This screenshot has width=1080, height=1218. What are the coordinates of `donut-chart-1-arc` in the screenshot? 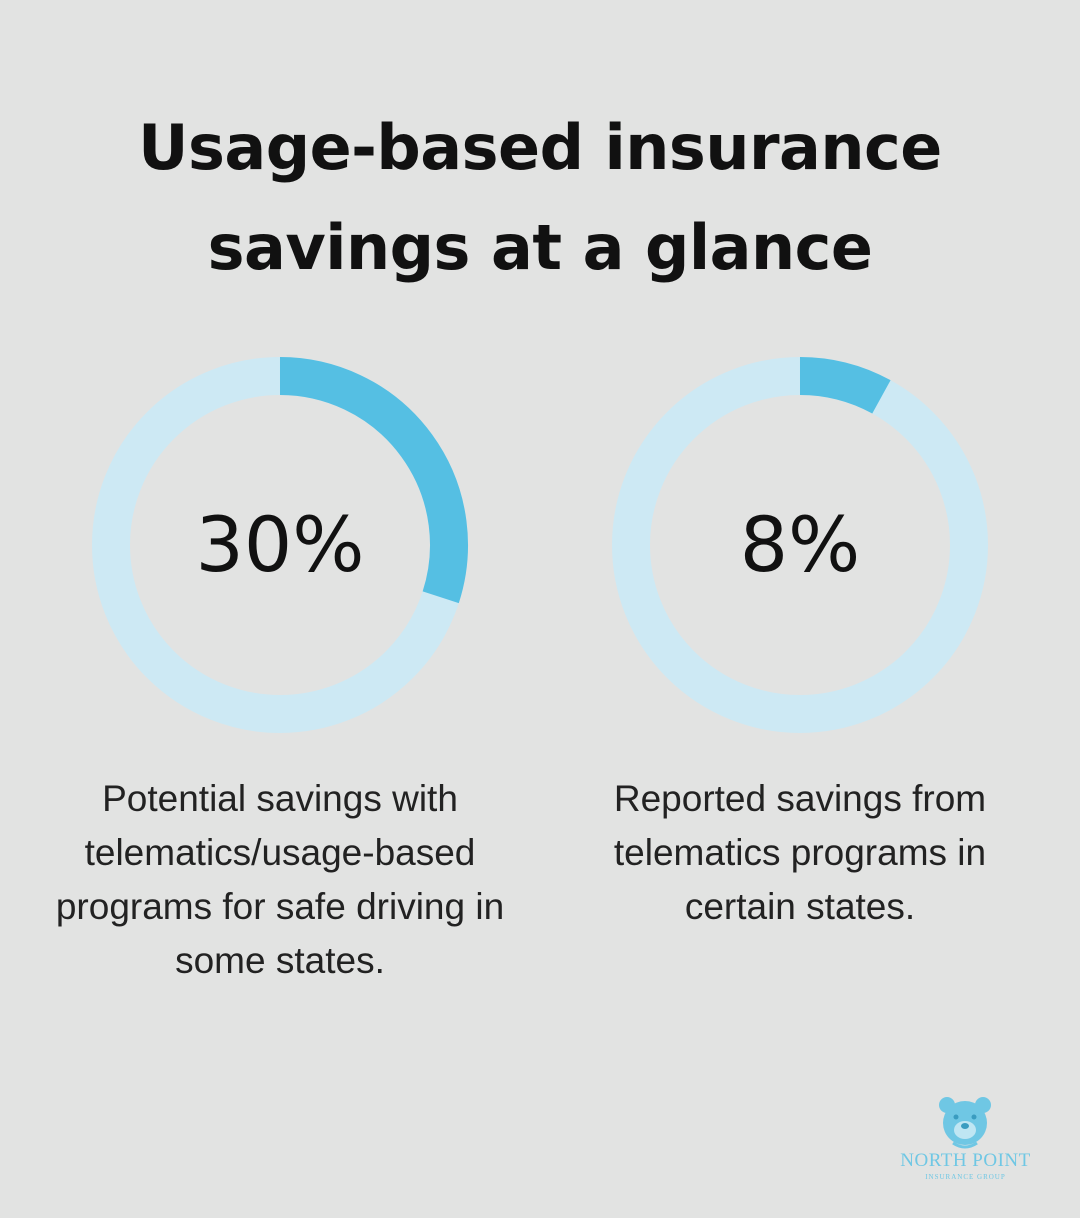 It's located at (373, 480).